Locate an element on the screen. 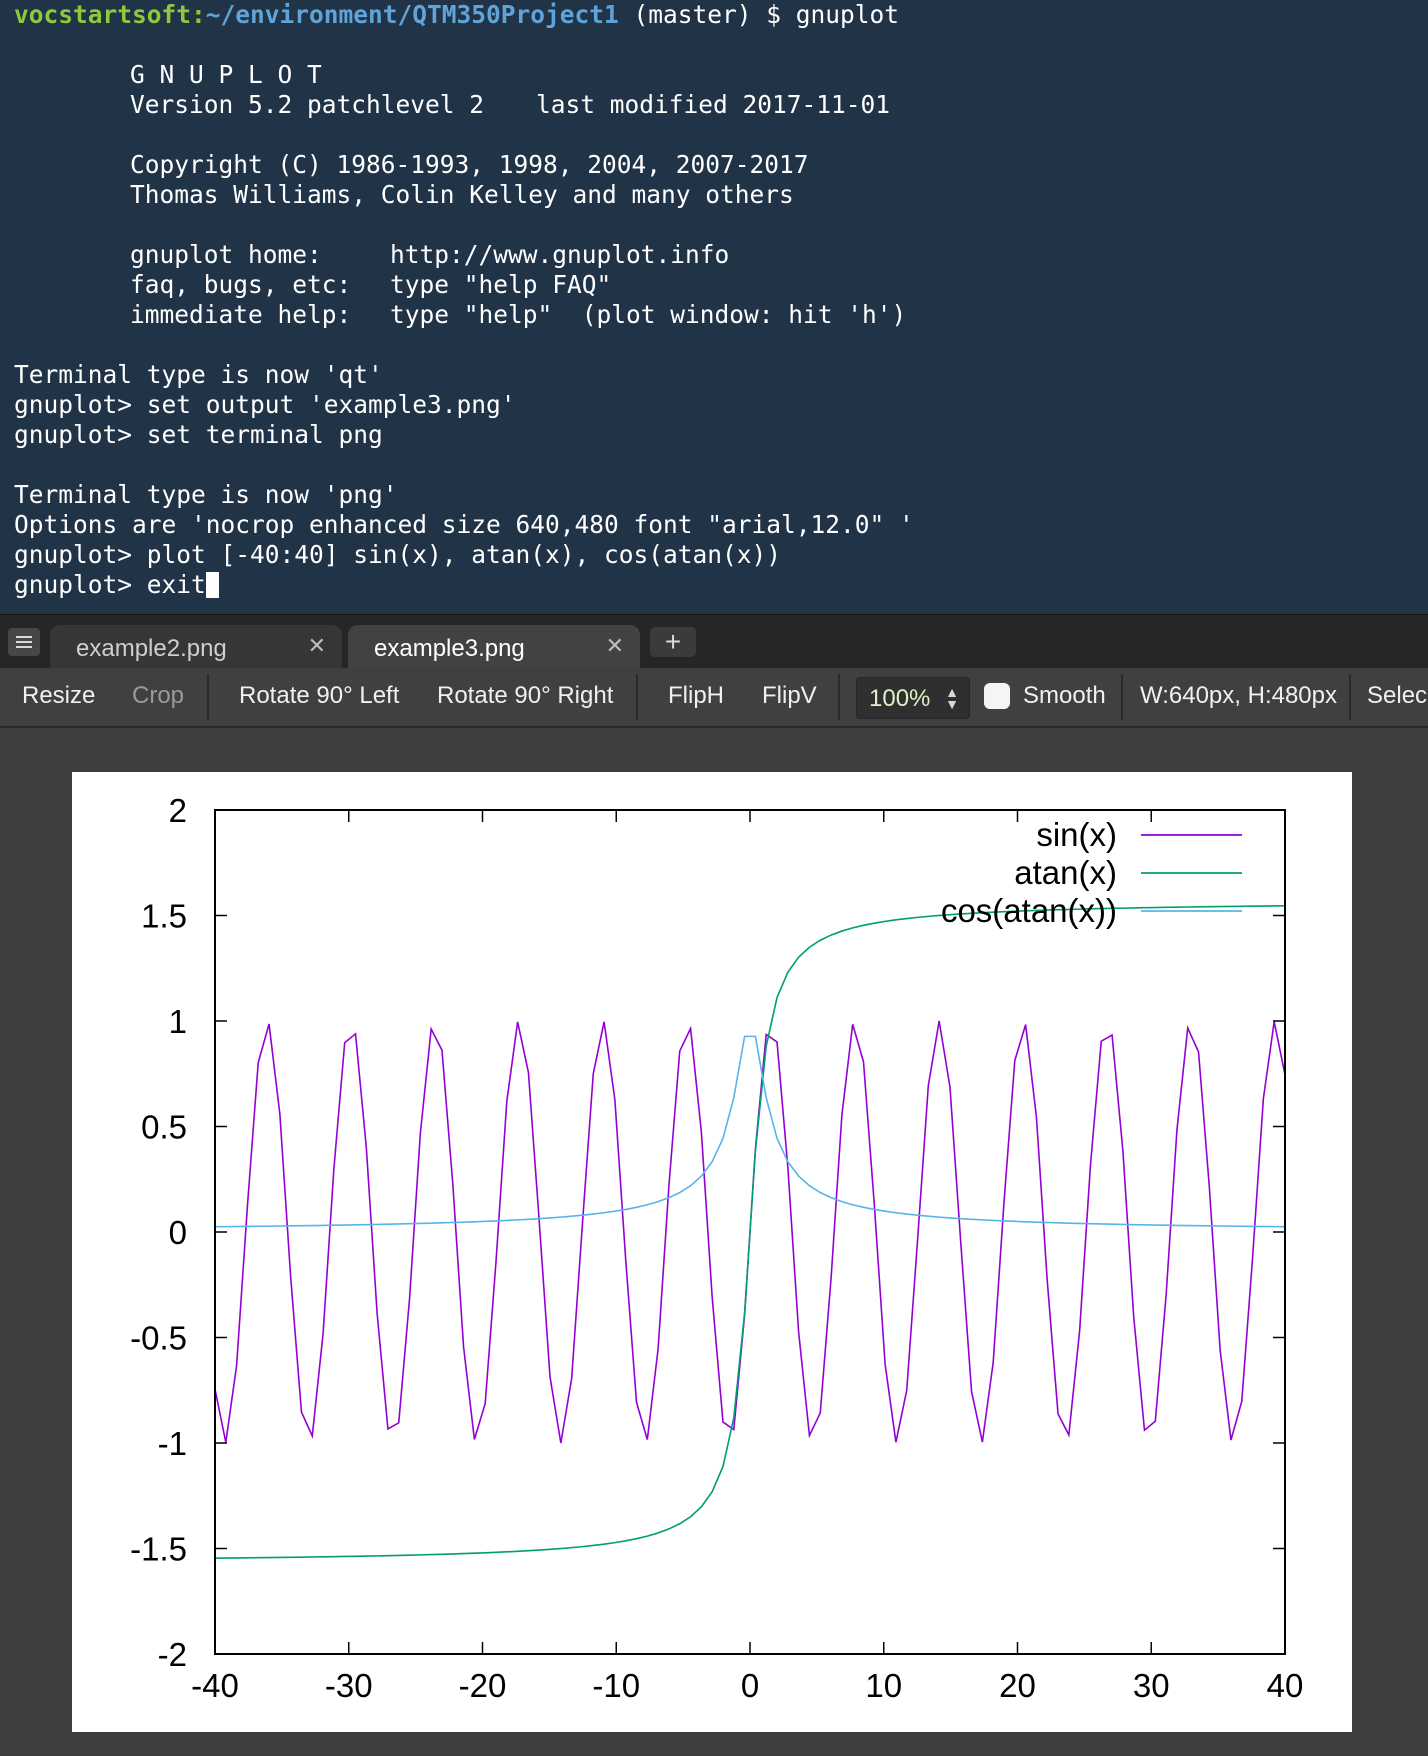  y-tick-label: -2 is located at coordinates (172, 1654).